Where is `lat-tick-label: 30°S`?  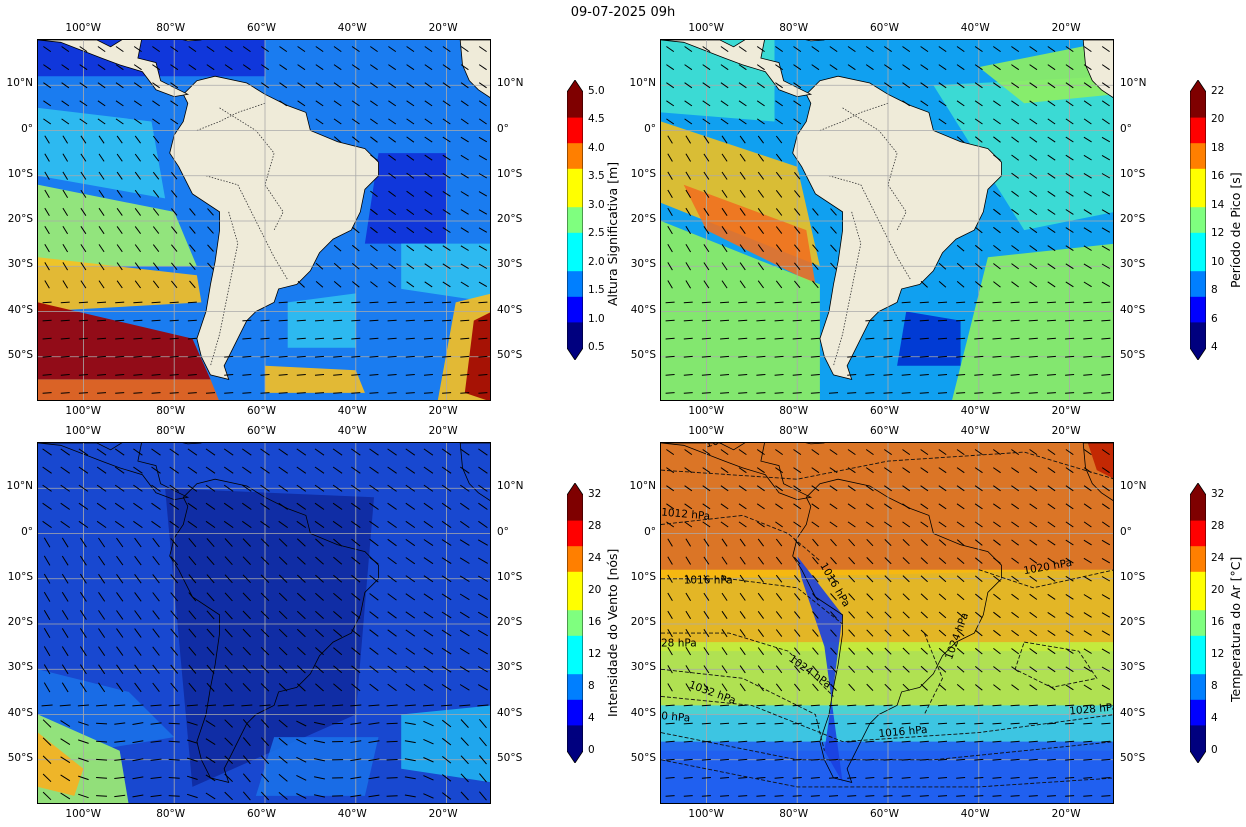 lat-tick-label: 30°S is located at coordinates (1133, 667).